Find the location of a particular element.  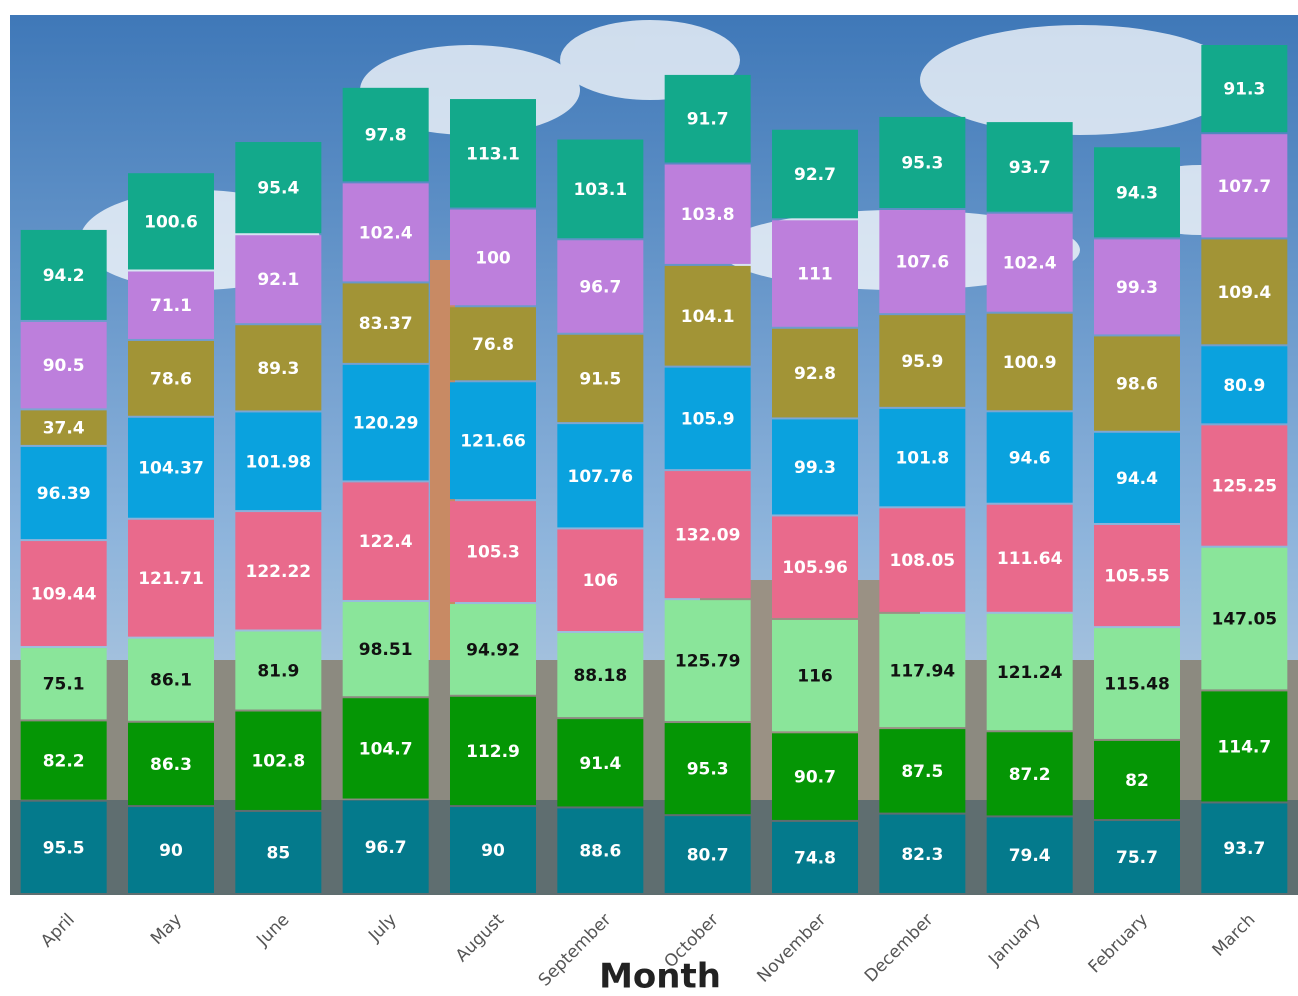

value-label: 122.4 is located at coordinates (386, 542).